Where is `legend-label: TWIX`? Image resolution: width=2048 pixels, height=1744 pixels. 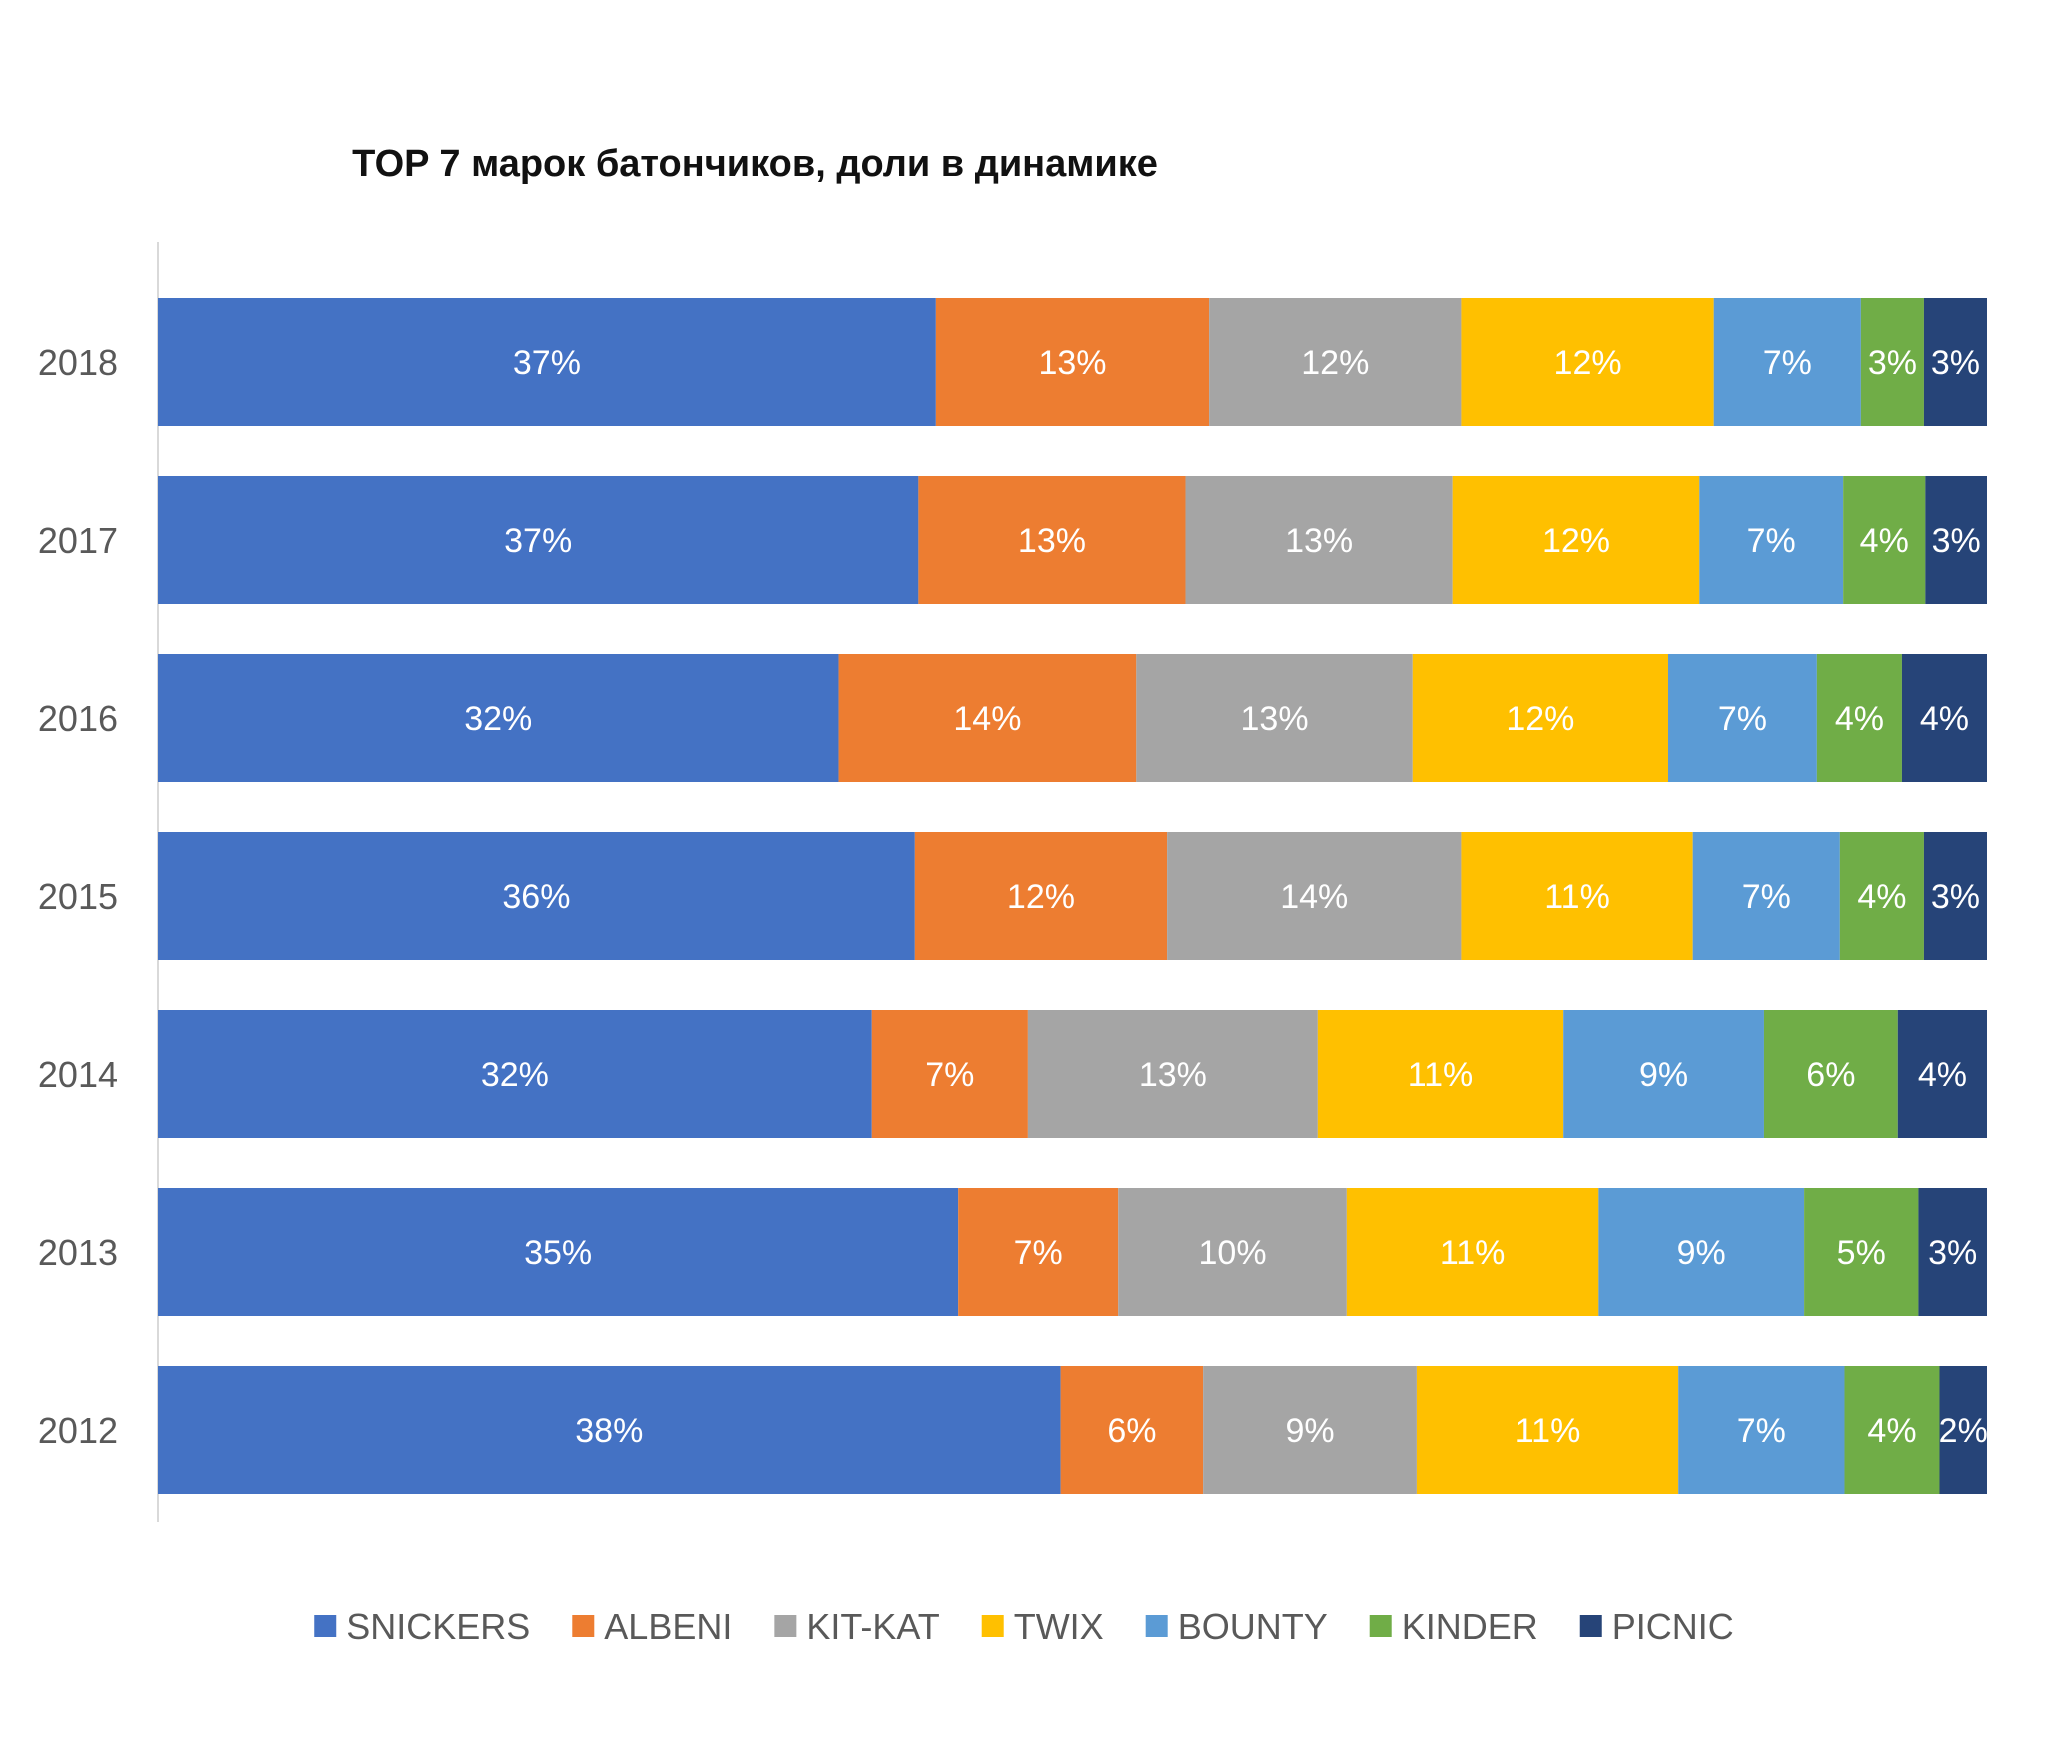 legend-label: TWIX is located at coordinates (1059, 1626).